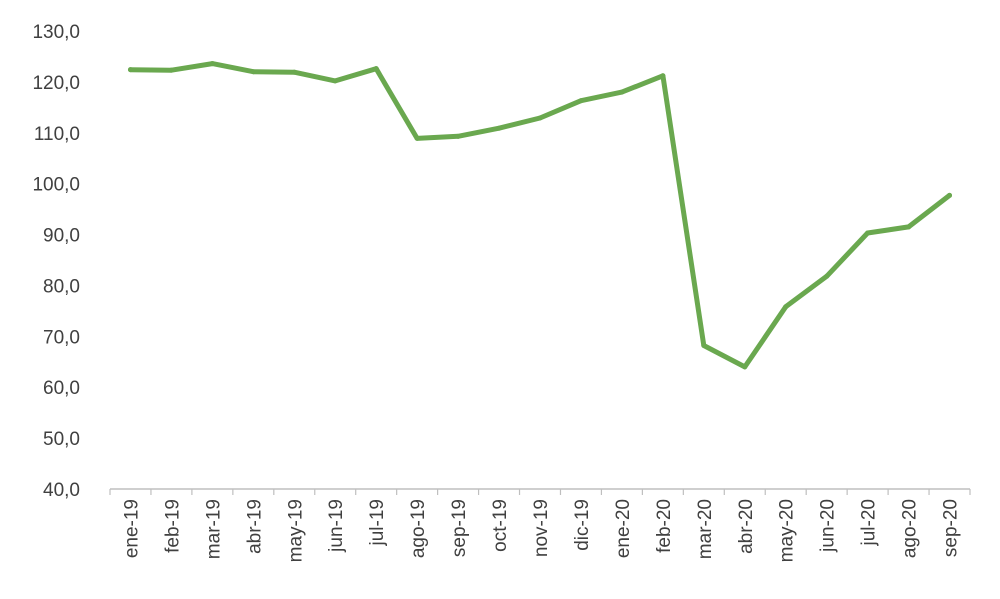 The image size is (1000, 599). I want to click on x-tick-label: may-20, so click(787, 530).